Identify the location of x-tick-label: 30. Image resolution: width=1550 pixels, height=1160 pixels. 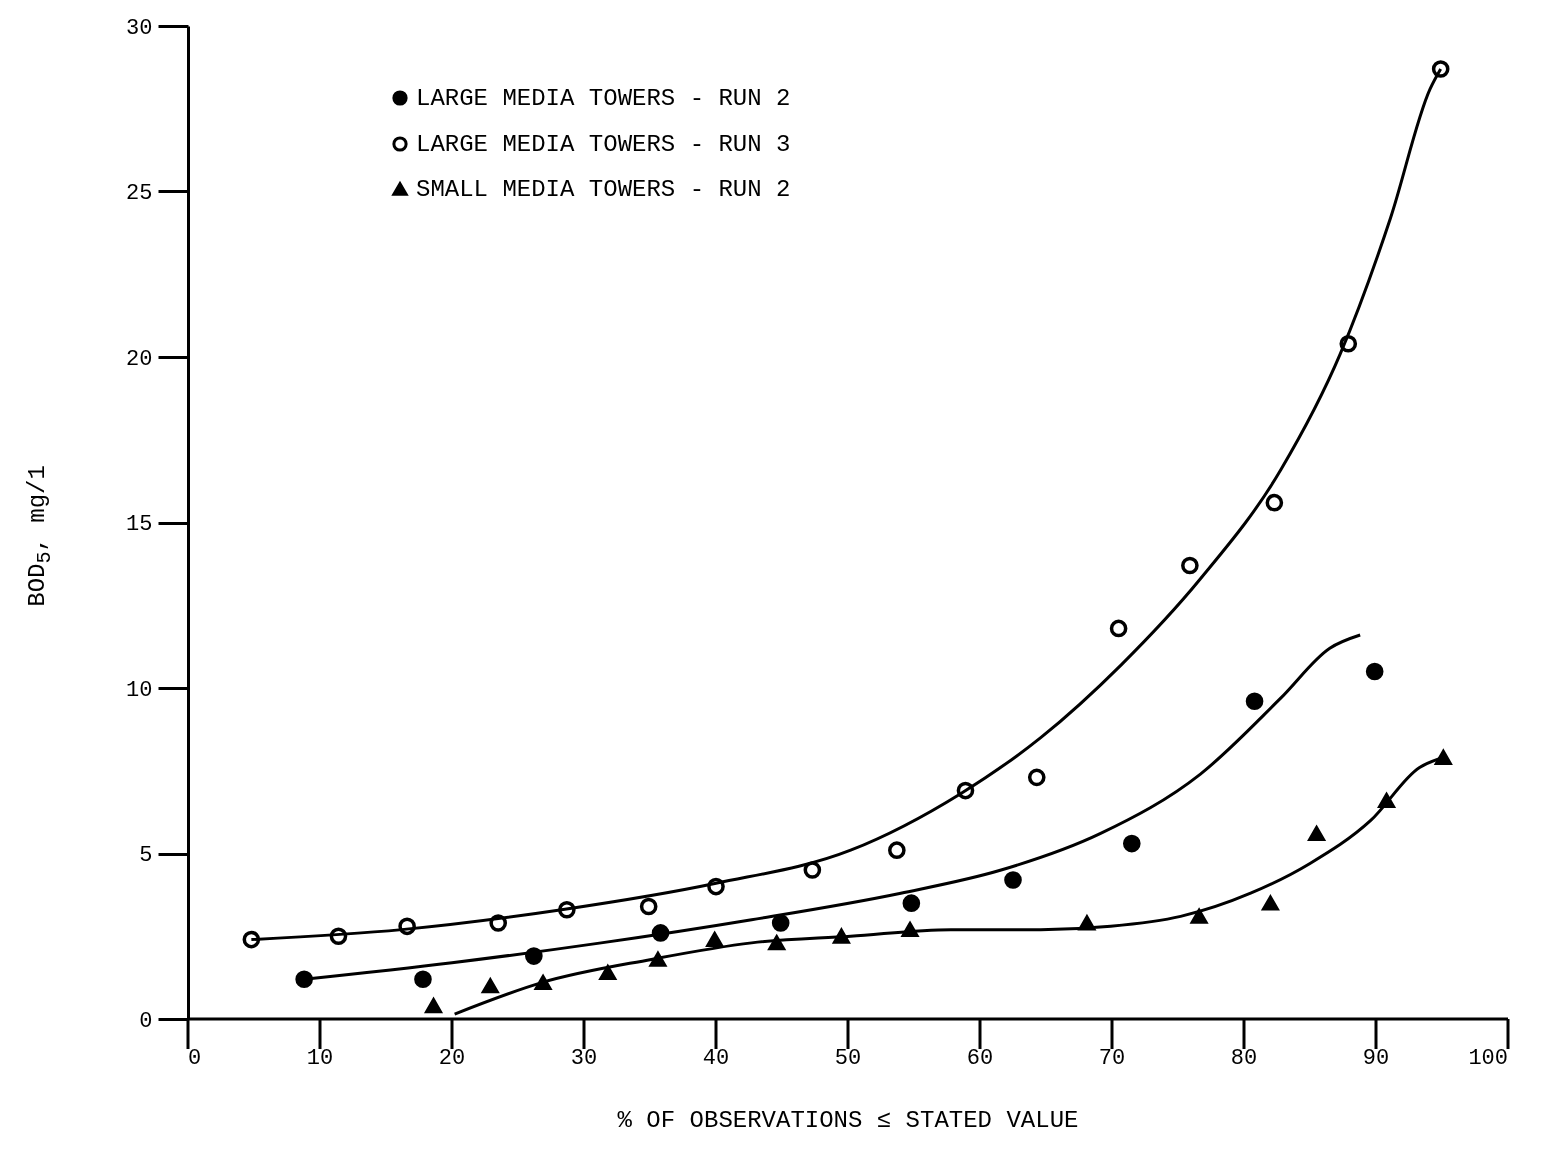
(584, 1058).